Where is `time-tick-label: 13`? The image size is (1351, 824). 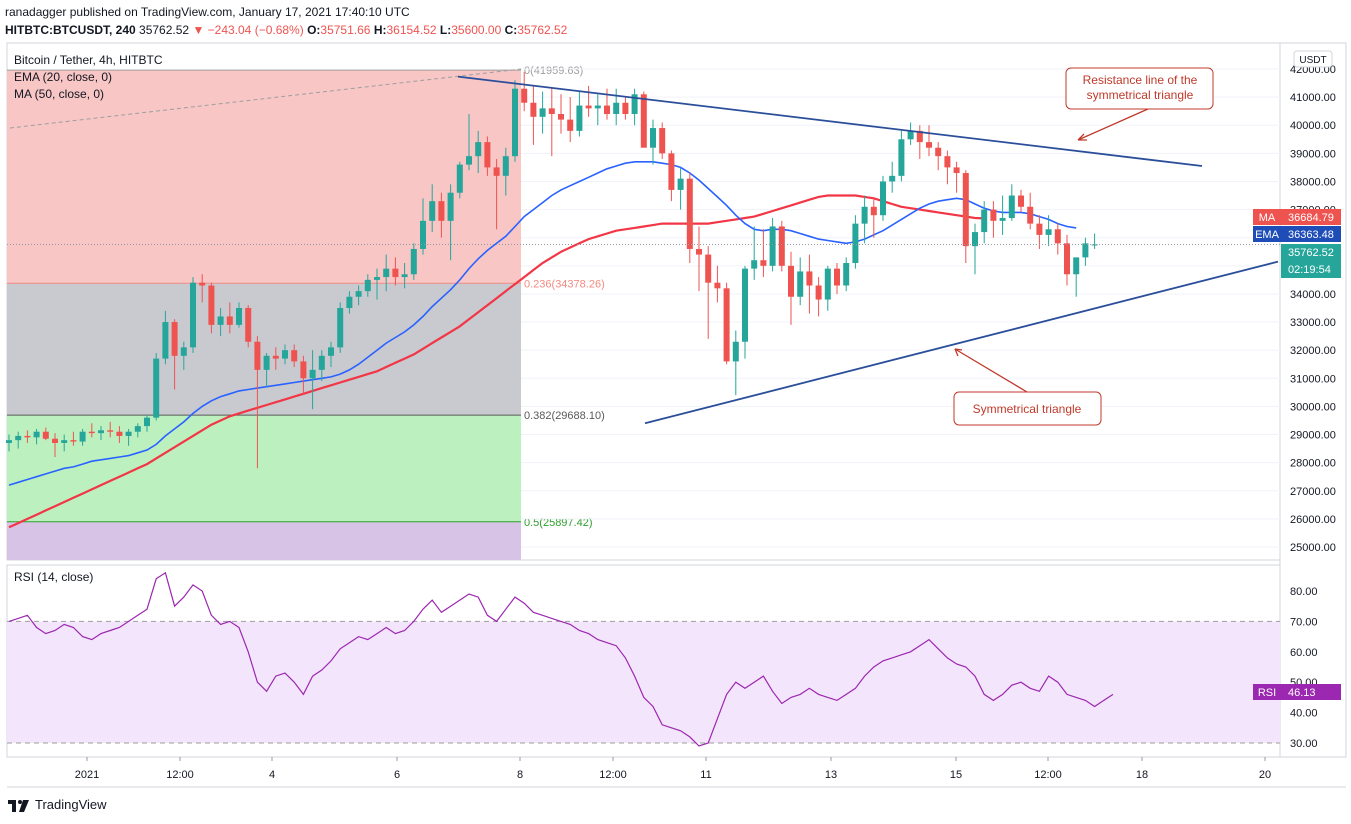
time-tick-label: 13 is located at coordinates (831, 775).